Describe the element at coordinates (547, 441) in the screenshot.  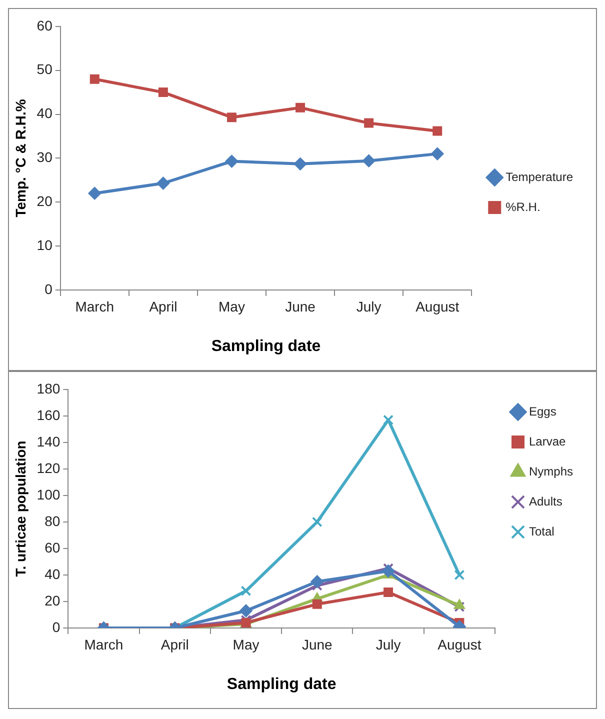
I see `legend-label: Larvae` at that location.